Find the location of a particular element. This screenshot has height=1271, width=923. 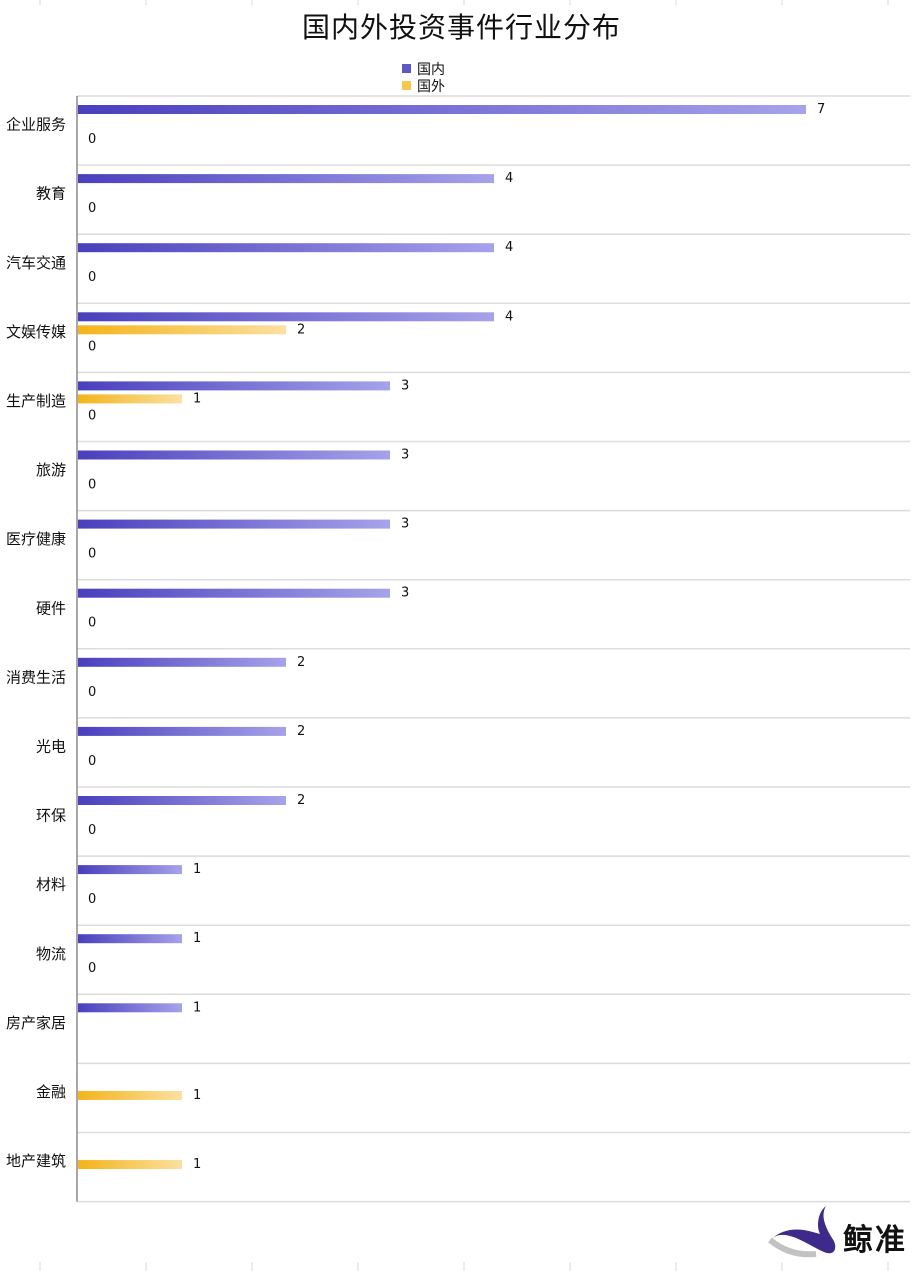

category-label: 汽车交通 is located at coordinates (36, 263).